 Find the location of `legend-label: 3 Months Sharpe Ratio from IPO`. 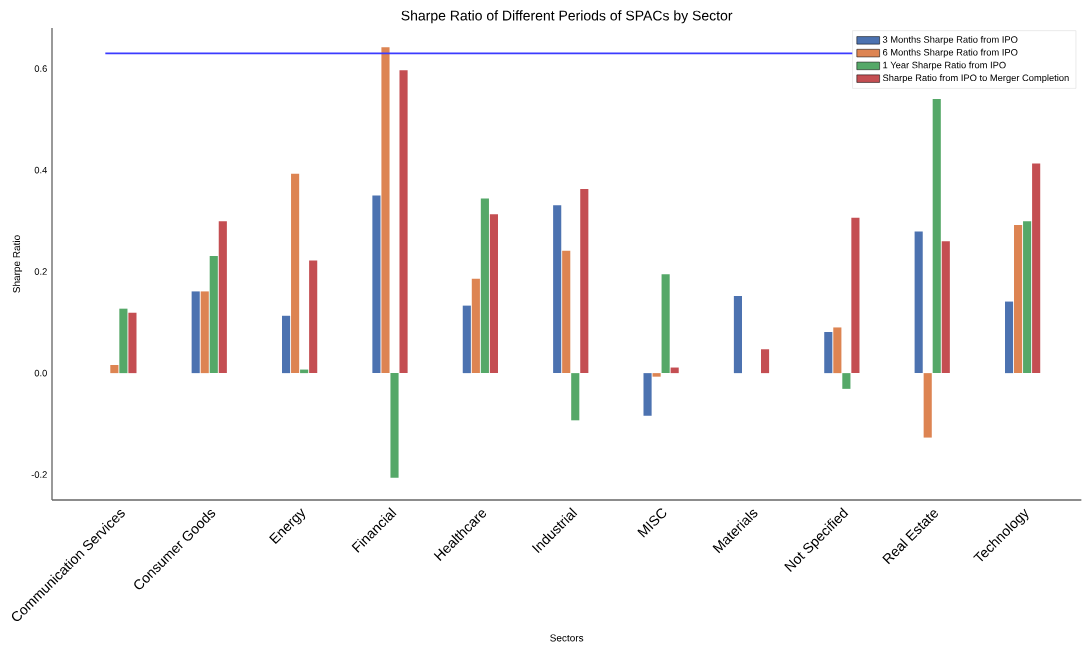

legend-label: 3 Months Sharpe Ratio from IPO is located at coordinates (950, 40).